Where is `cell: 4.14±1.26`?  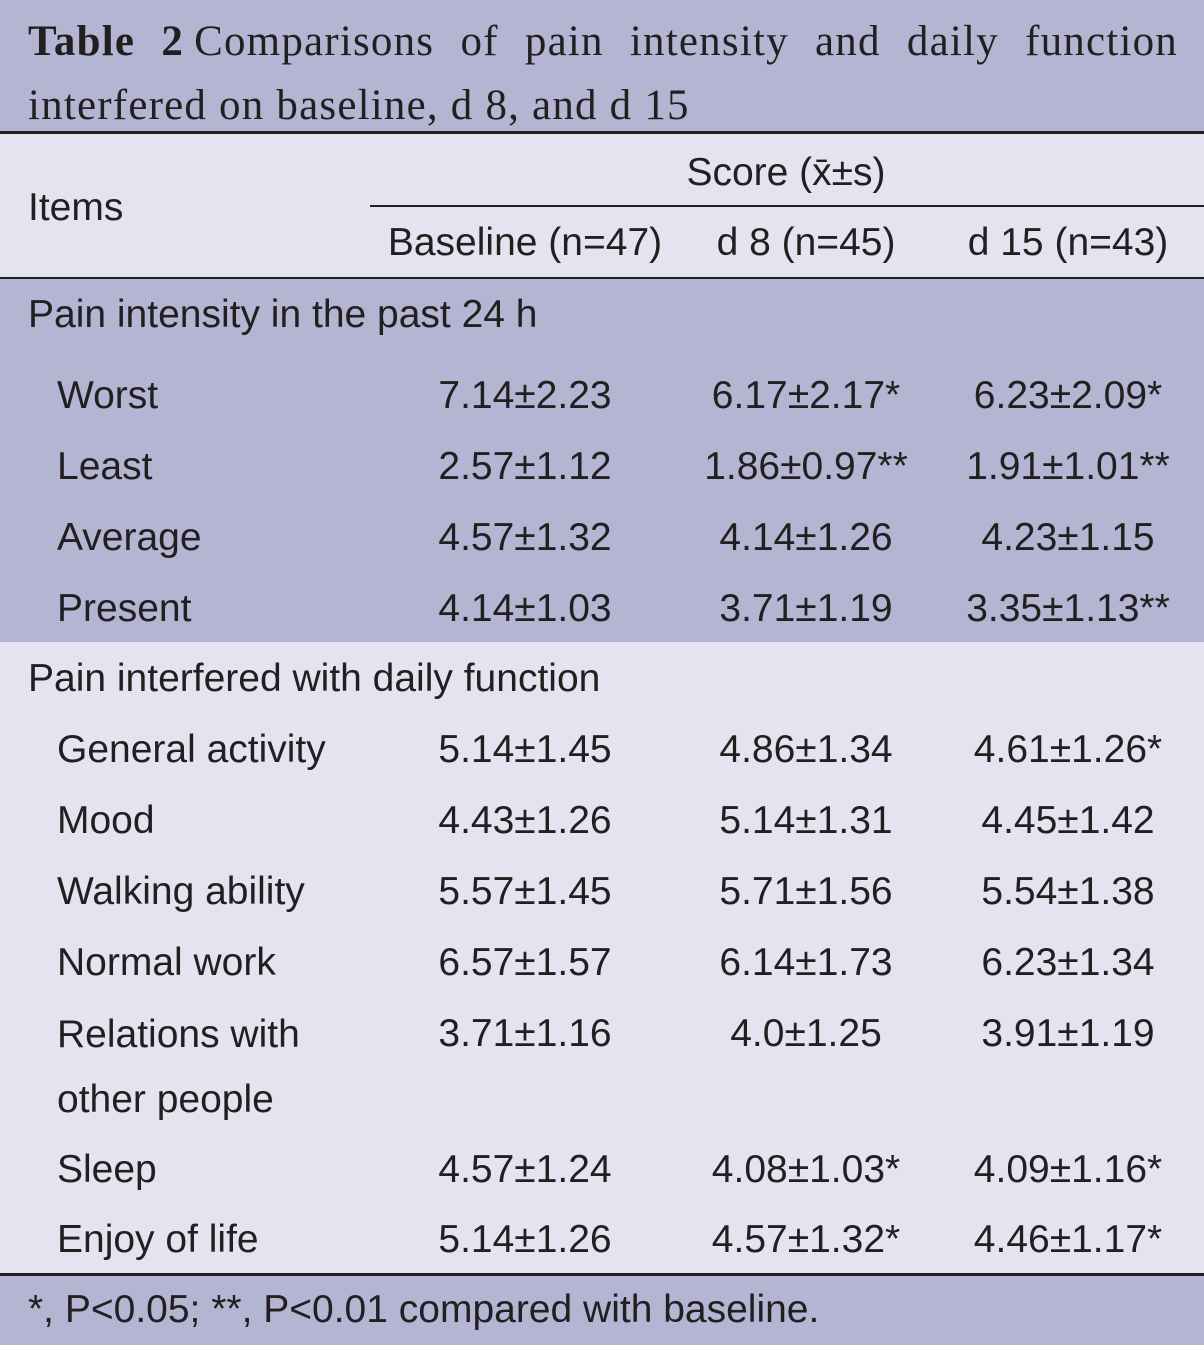
cell: 4.14±1.26 is located at coordinates (806, 537).